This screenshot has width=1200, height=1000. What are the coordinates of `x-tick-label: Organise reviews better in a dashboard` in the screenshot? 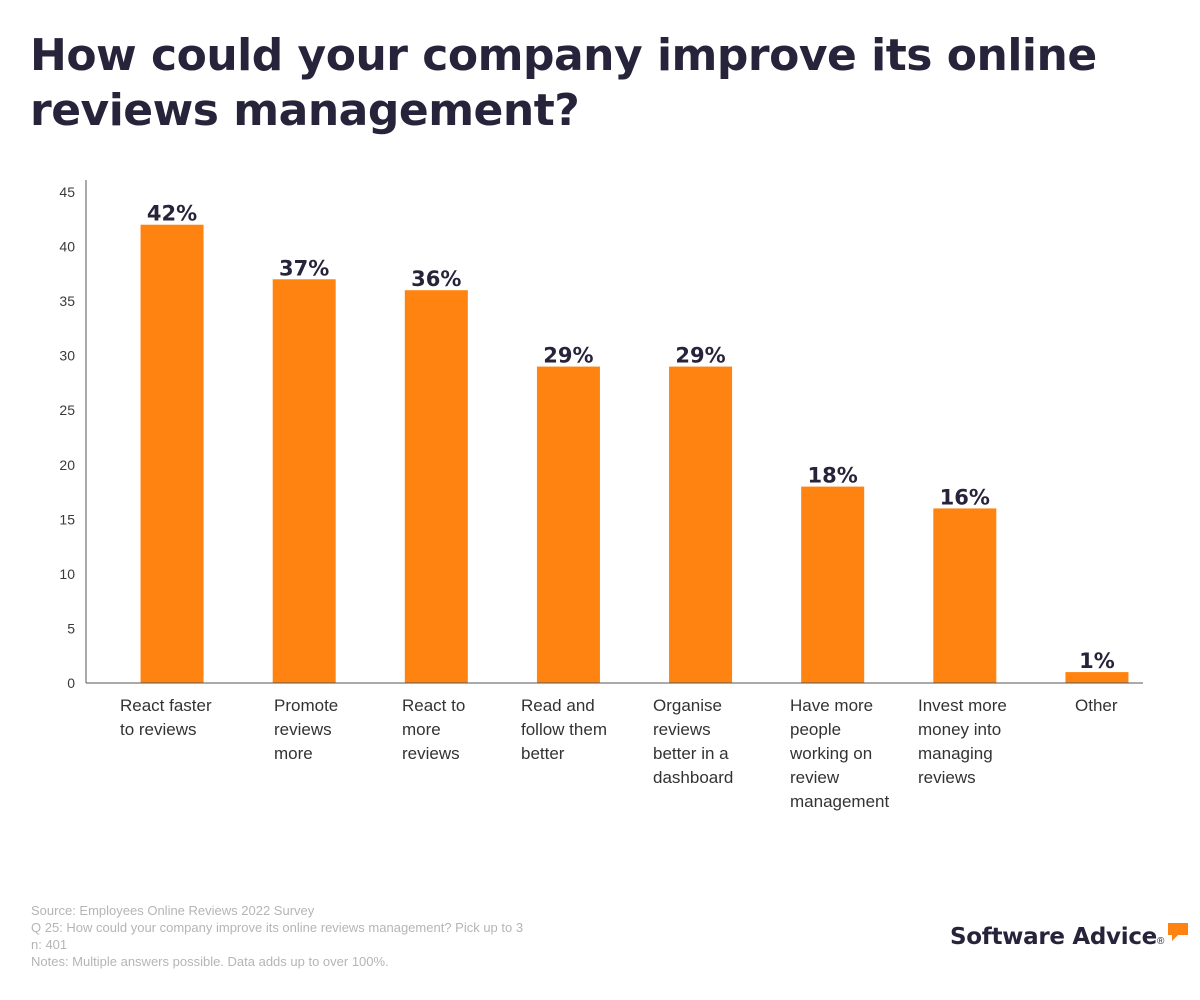 It's located at (693, 741).